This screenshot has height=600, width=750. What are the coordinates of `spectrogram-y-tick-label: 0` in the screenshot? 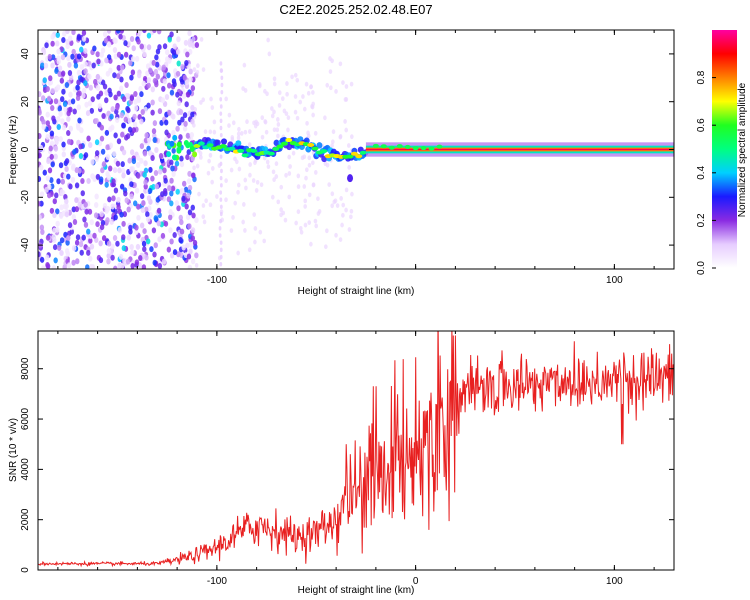 It's located at (25, 149).